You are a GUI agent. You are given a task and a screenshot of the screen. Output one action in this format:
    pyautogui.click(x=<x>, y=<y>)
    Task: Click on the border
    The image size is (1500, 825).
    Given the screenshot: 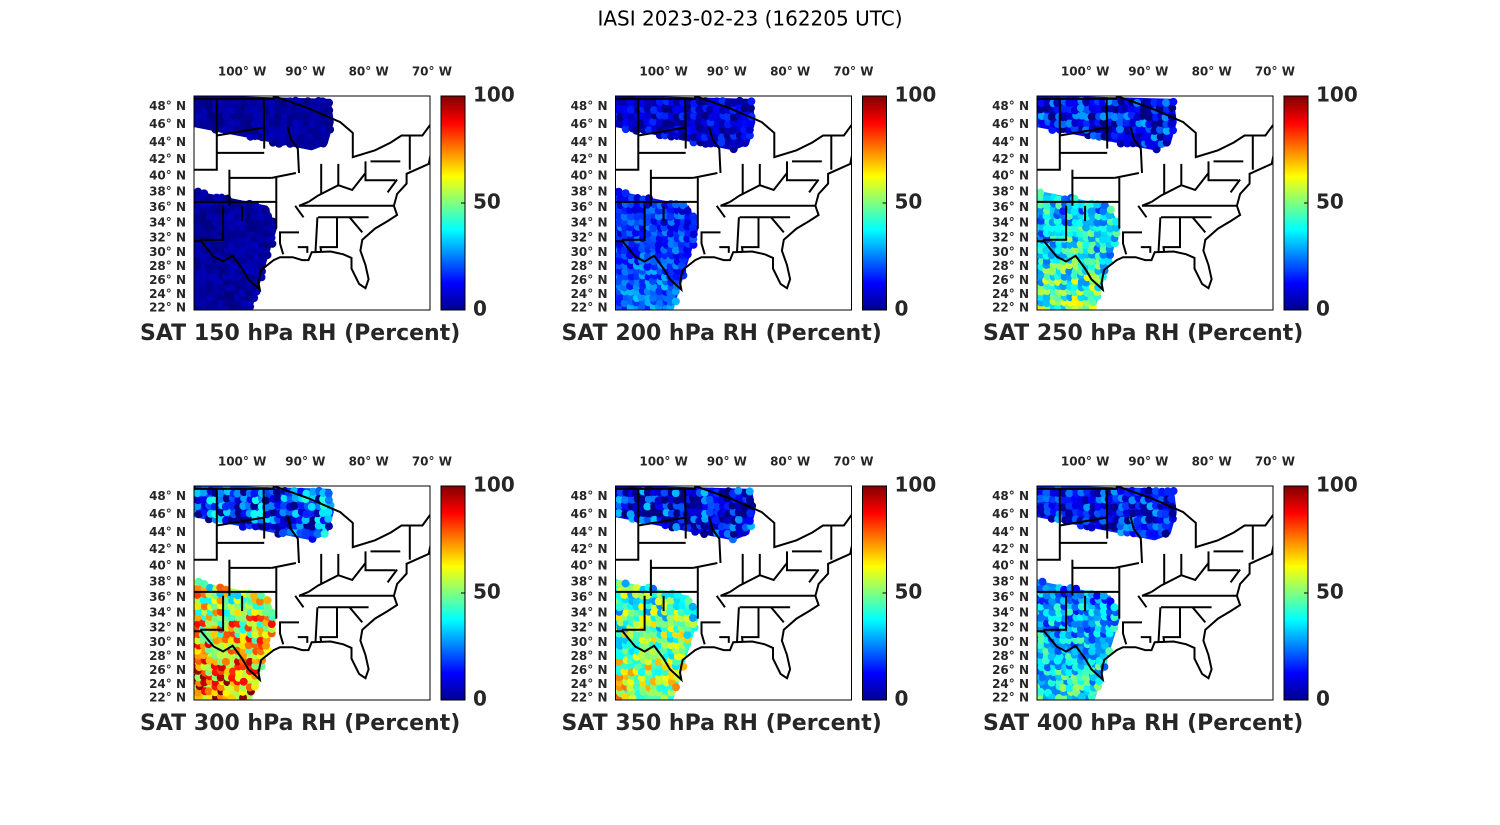 What is the action you would take?
    pyautogui.click(x=733, y=127)
    